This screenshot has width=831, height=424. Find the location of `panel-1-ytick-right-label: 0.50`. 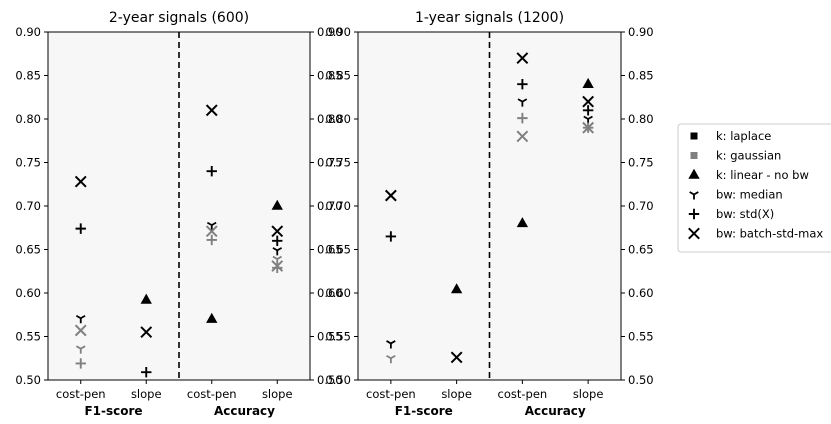

panel-1-ytick-right-label: 0.50 is located at coordinates (641, 380).